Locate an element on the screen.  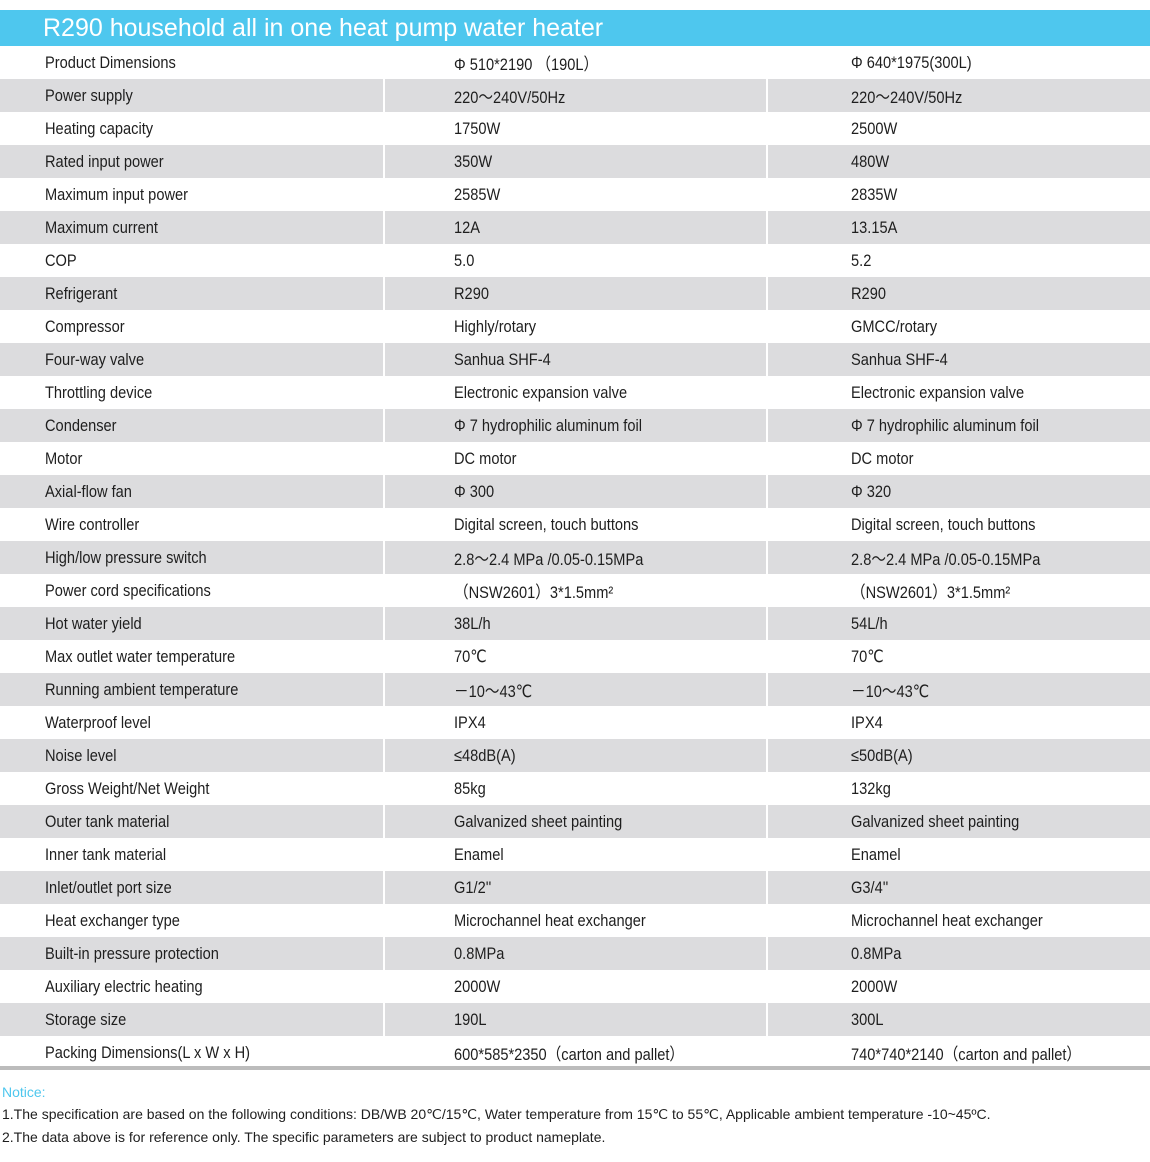
row-label: Inner tank material is located at coordinates (106, 854).